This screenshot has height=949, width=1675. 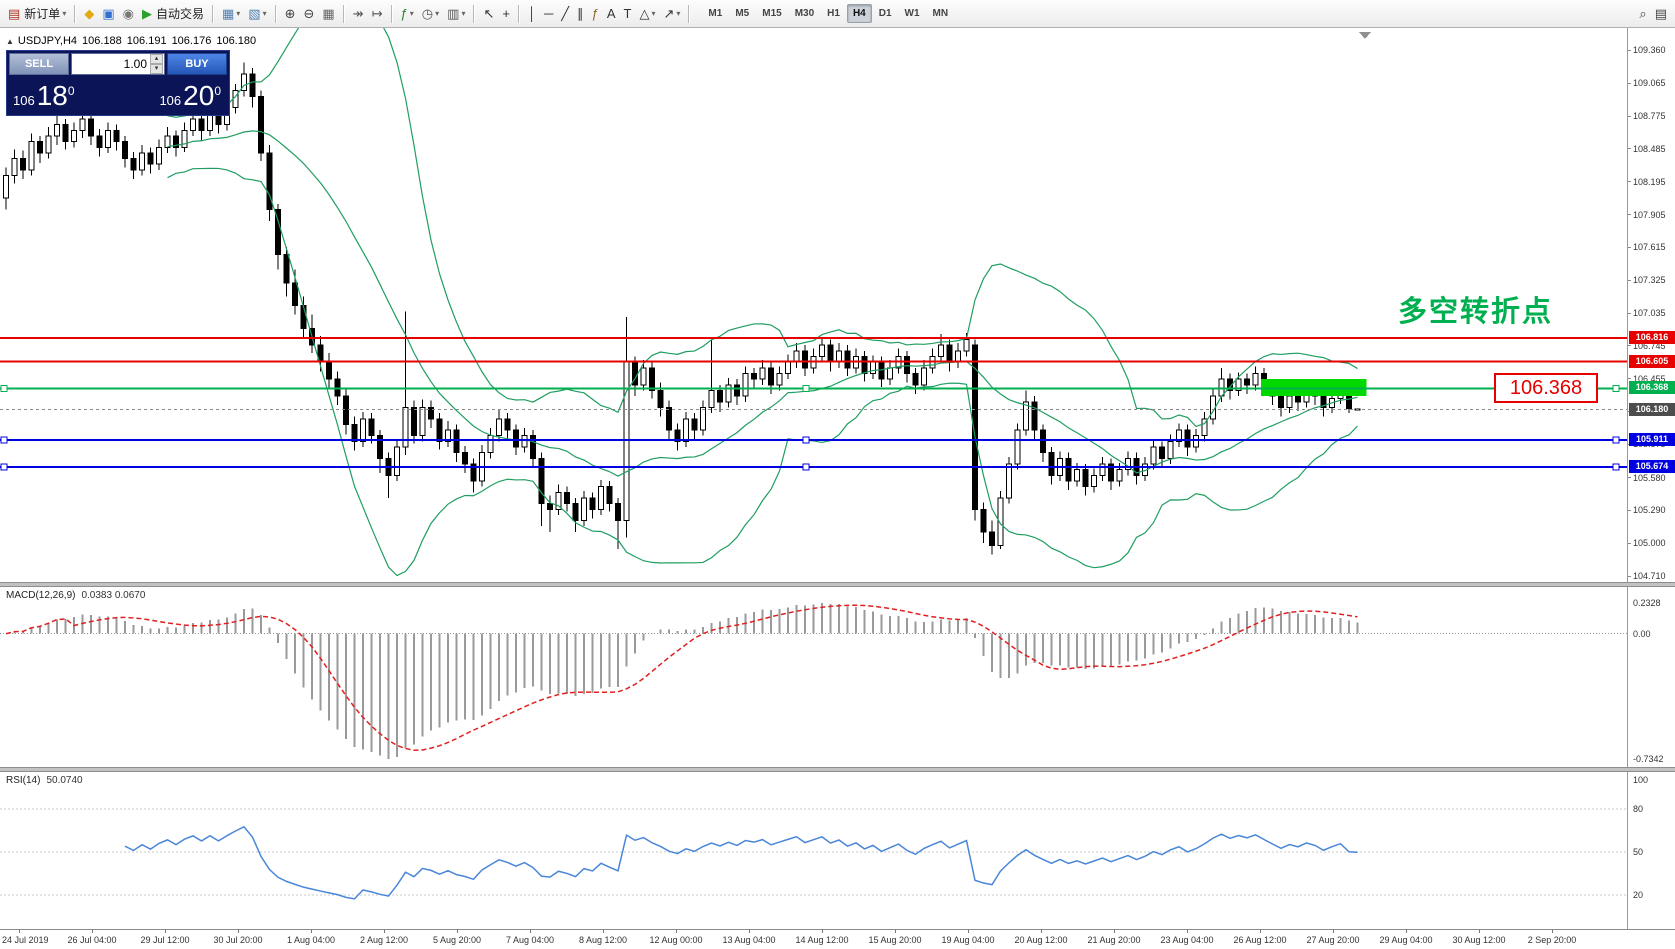 I want to click on profiles-dropdown-arrow: ▾, so click(x=264, y=13).